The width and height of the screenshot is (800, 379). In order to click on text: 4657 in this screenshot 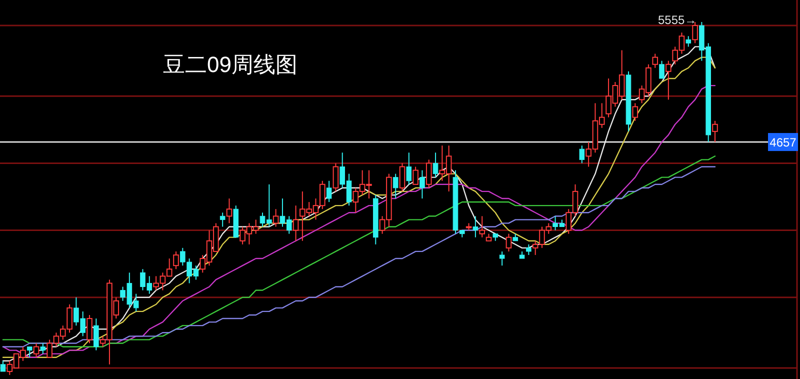, I will do `click(783, 143)`.